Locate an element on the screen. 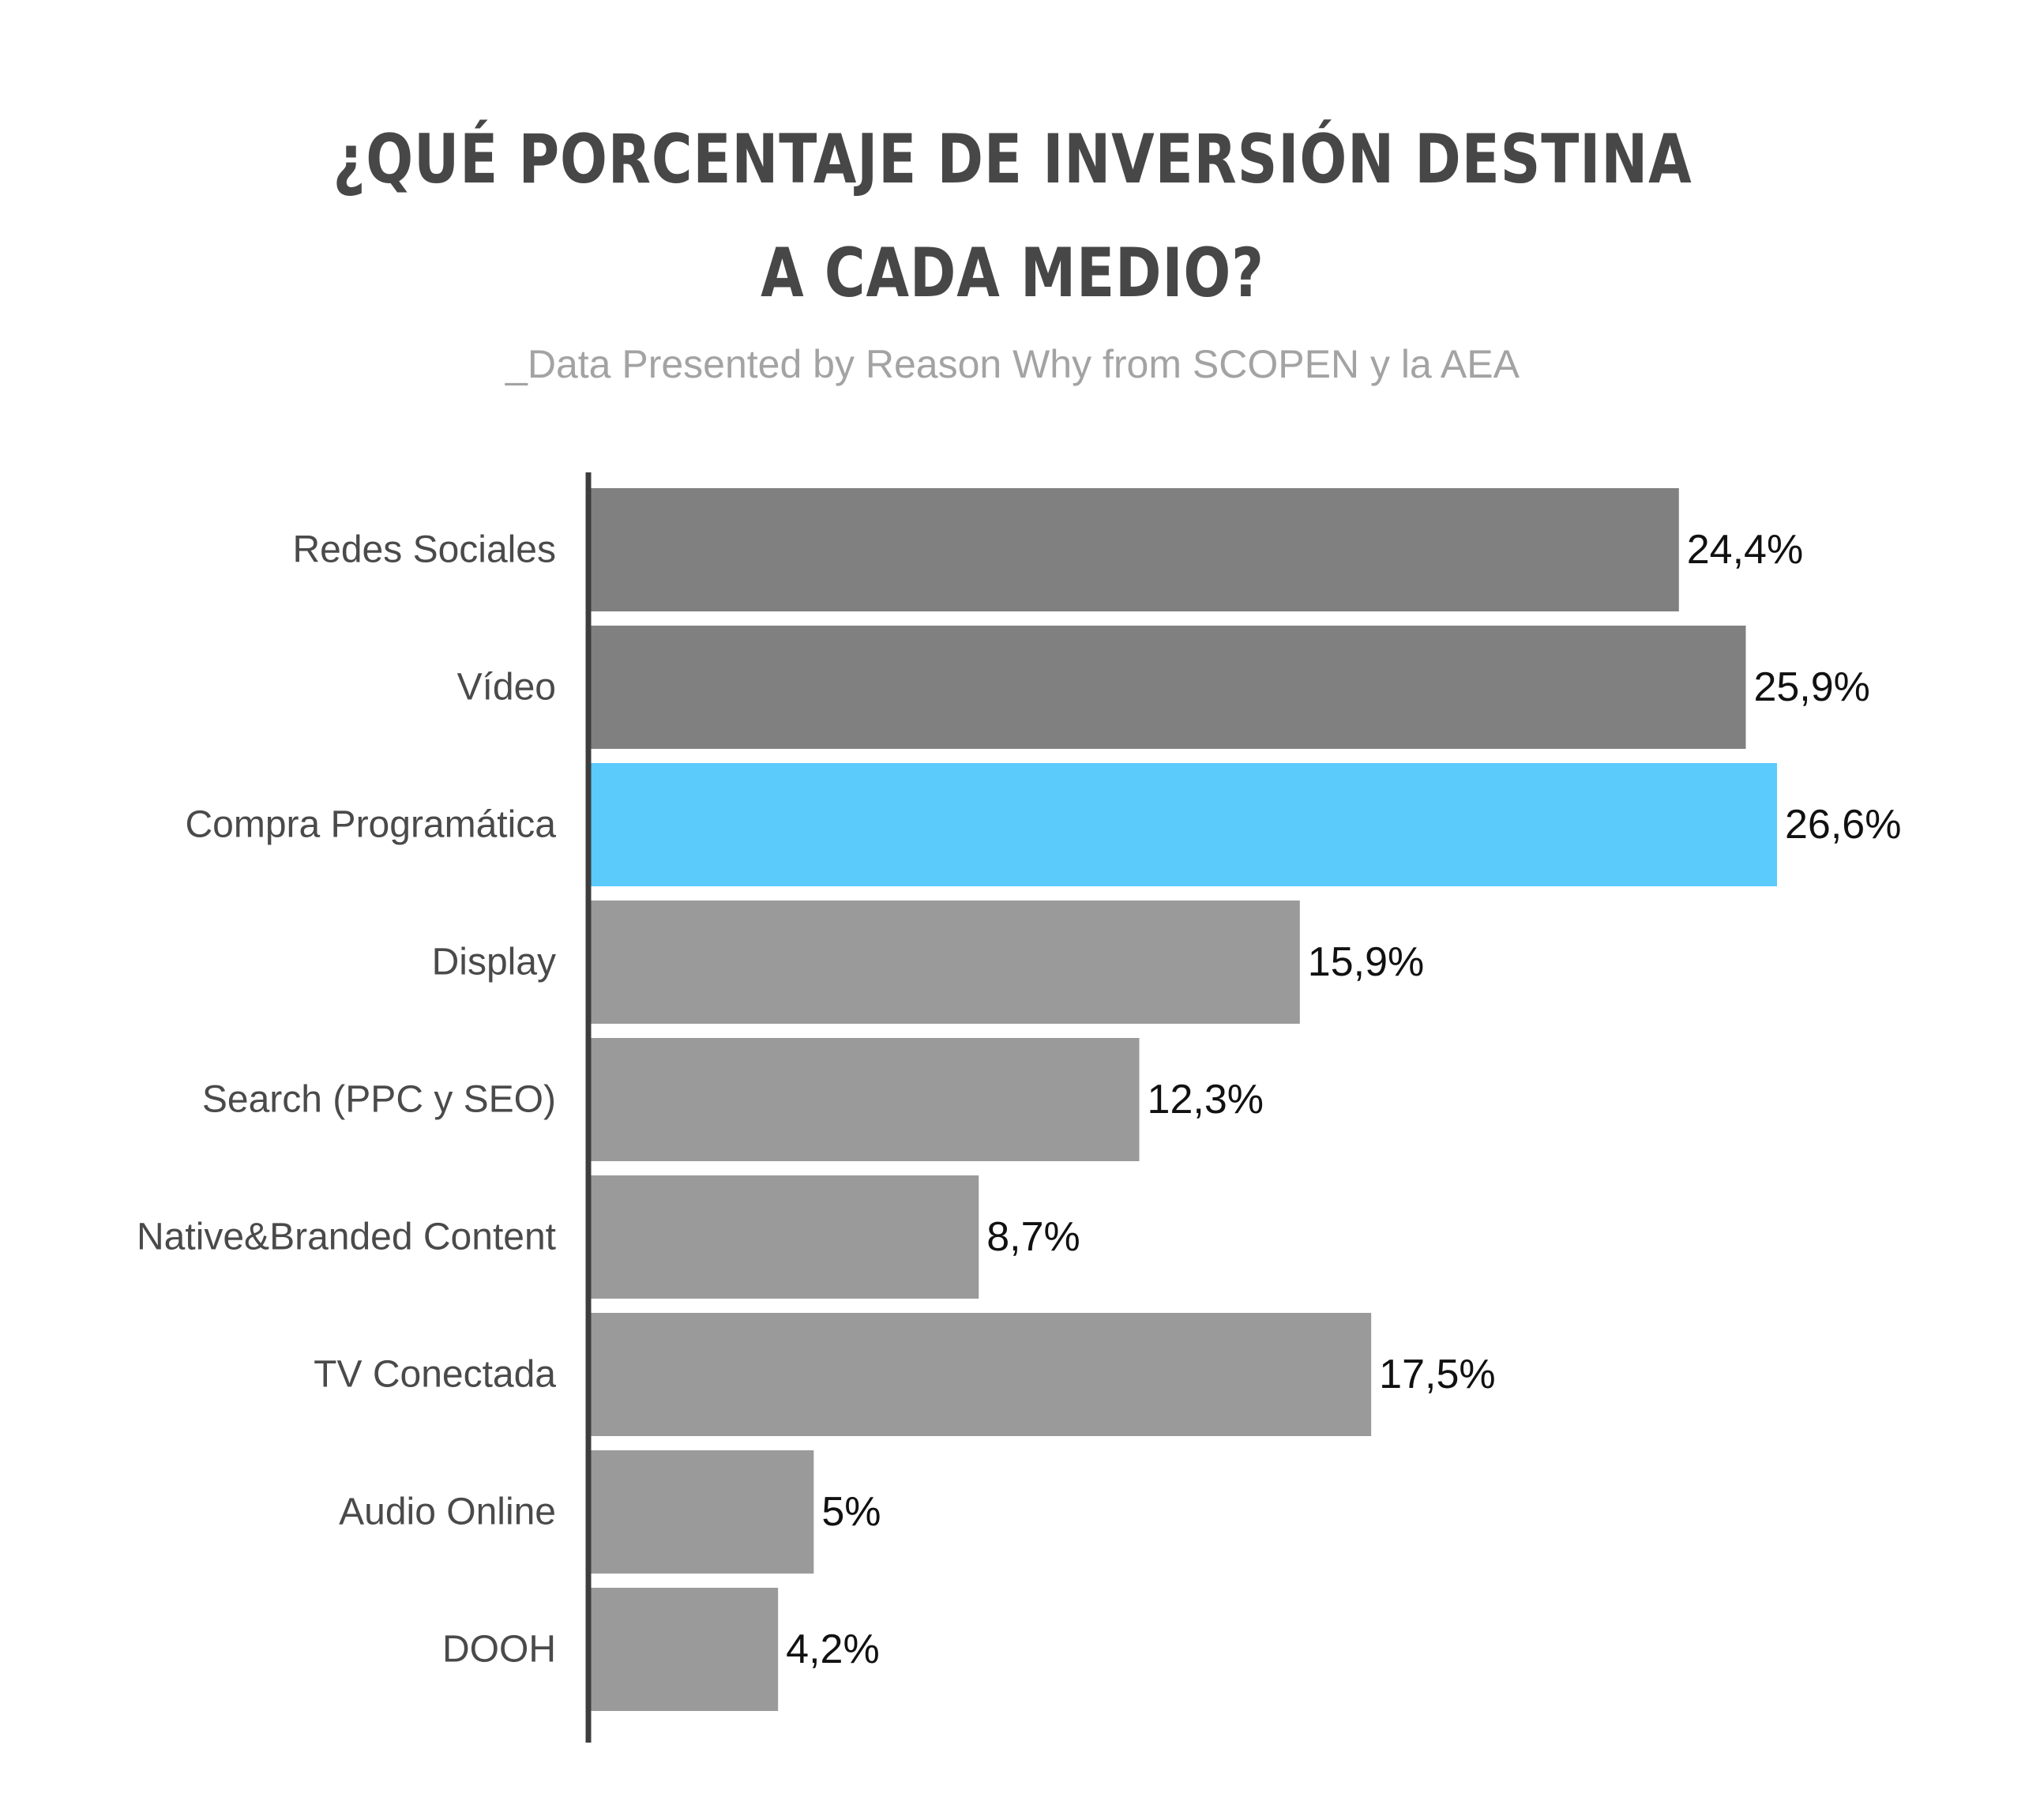  category-label: Audio Online is located at coordinates (448, 1512).